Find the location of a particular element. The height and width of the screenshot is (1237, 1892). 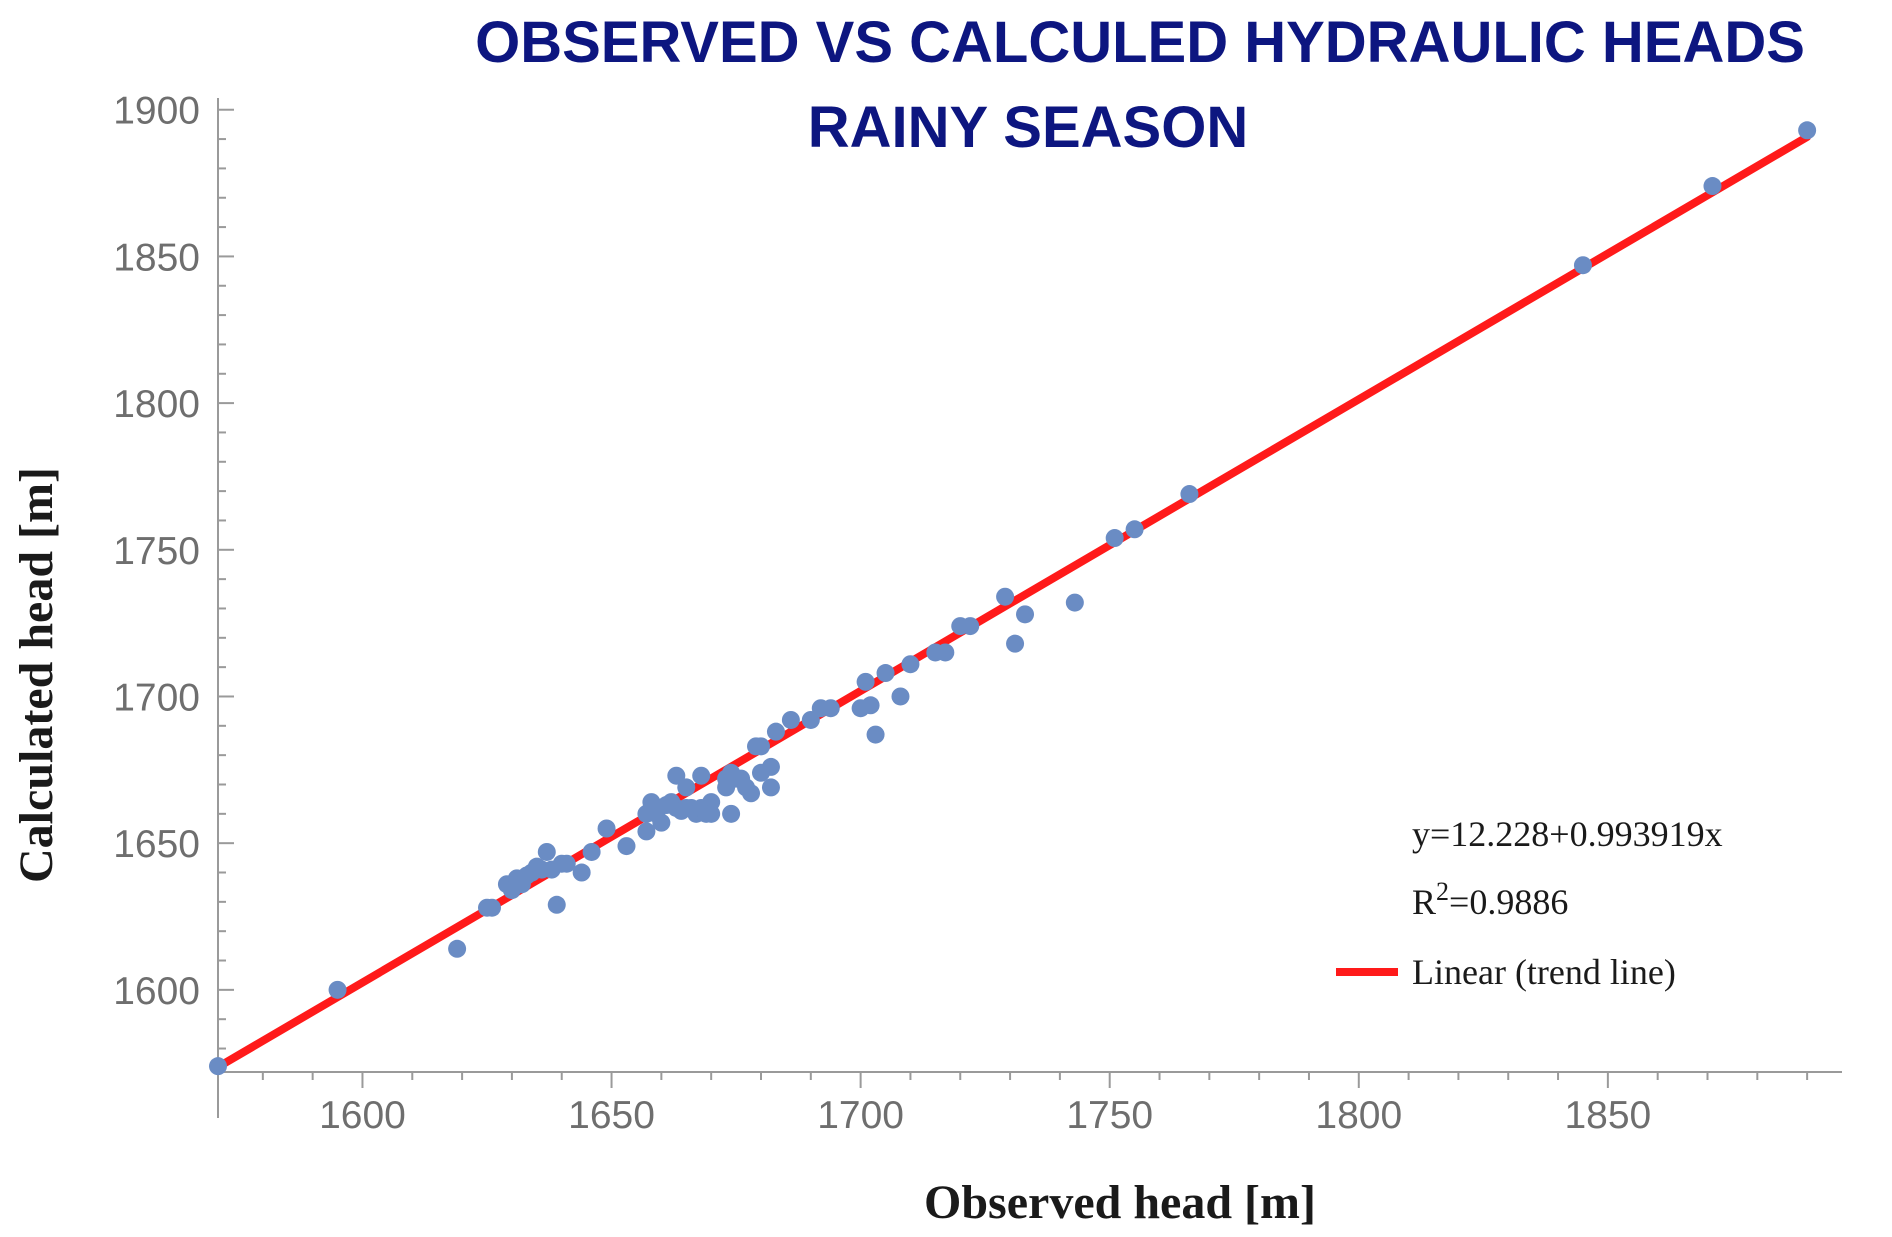

y-tick-label: 1650 is located at coordinates (156, 844).